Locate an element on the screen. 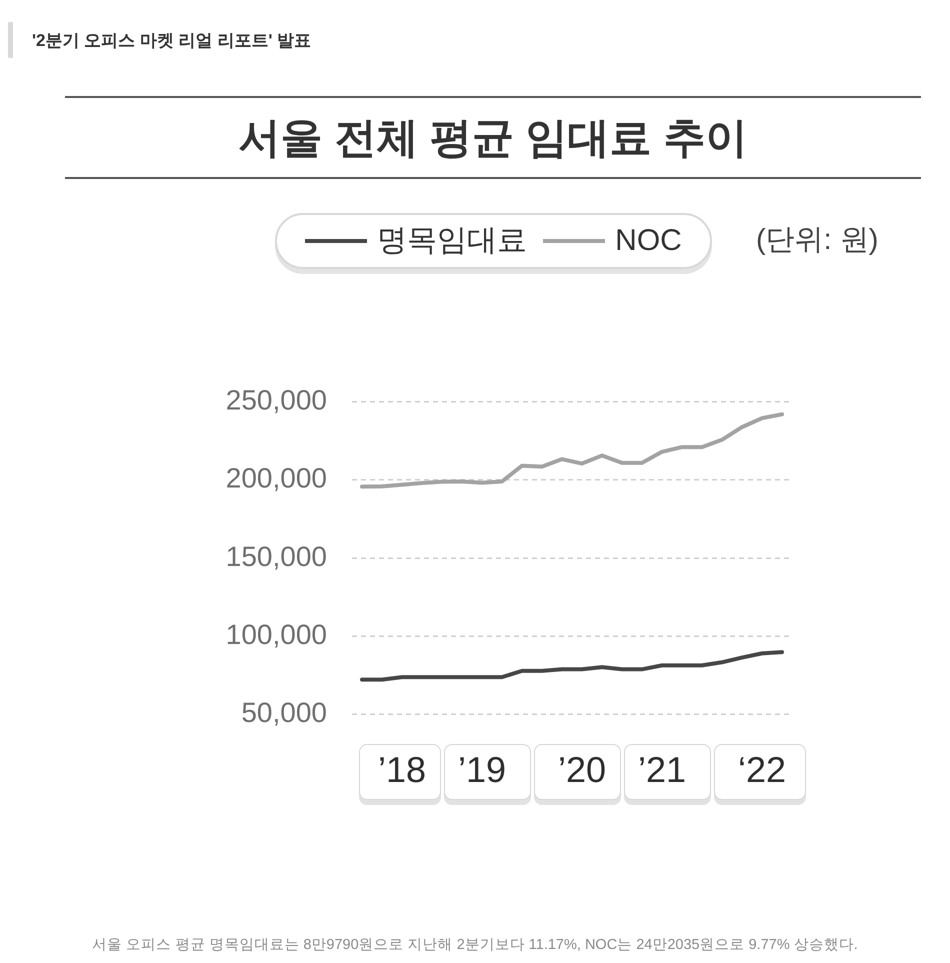 The width and height of the screenshot is (950, 963). y-tick-label: 150,000 is located at coordinates (276, 556).